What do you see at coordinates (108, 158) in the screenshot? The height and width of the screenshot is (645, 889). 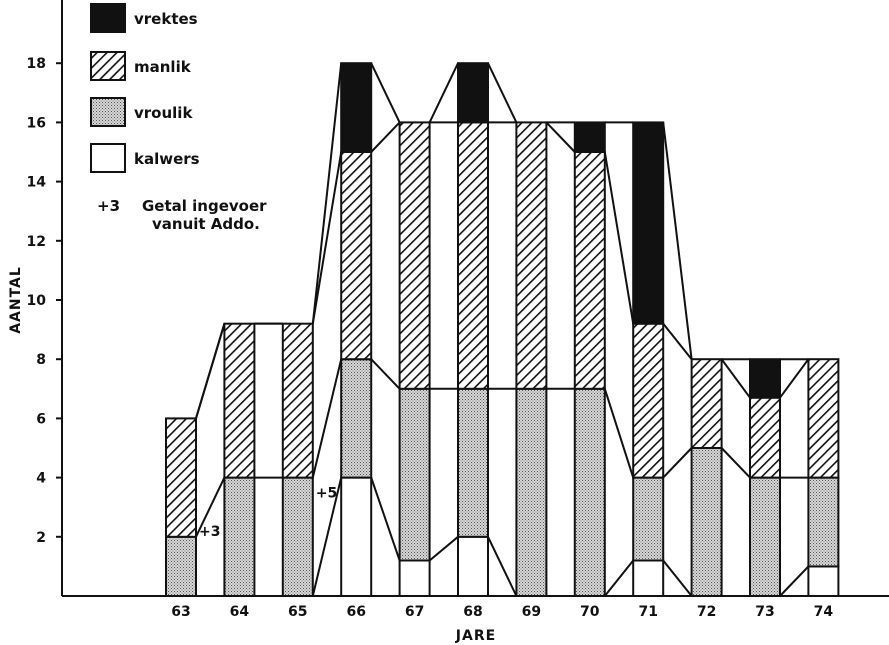 I see `legend-swatch-kalwers` at bounding box center [108, 158].